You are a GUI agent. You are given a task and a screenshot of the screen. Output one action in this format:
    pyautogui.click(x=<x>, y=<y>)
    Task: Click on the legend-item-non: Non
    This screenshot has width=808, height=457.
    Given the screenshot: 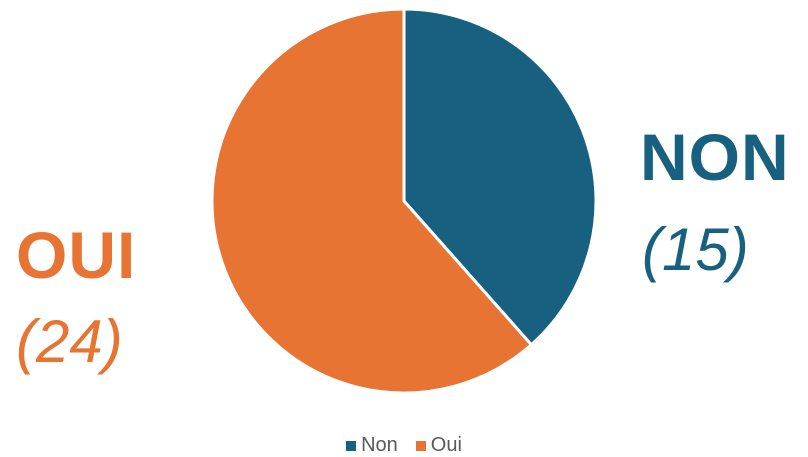 What is the action you would take?
    pyautogui.click(x=372, y=445)
    